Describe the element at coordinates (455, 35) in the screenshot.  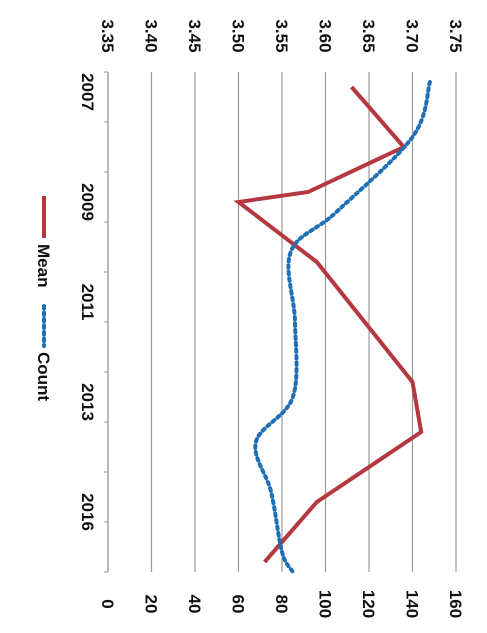
I see `left-axis-tick-label: 3.75` at that location.